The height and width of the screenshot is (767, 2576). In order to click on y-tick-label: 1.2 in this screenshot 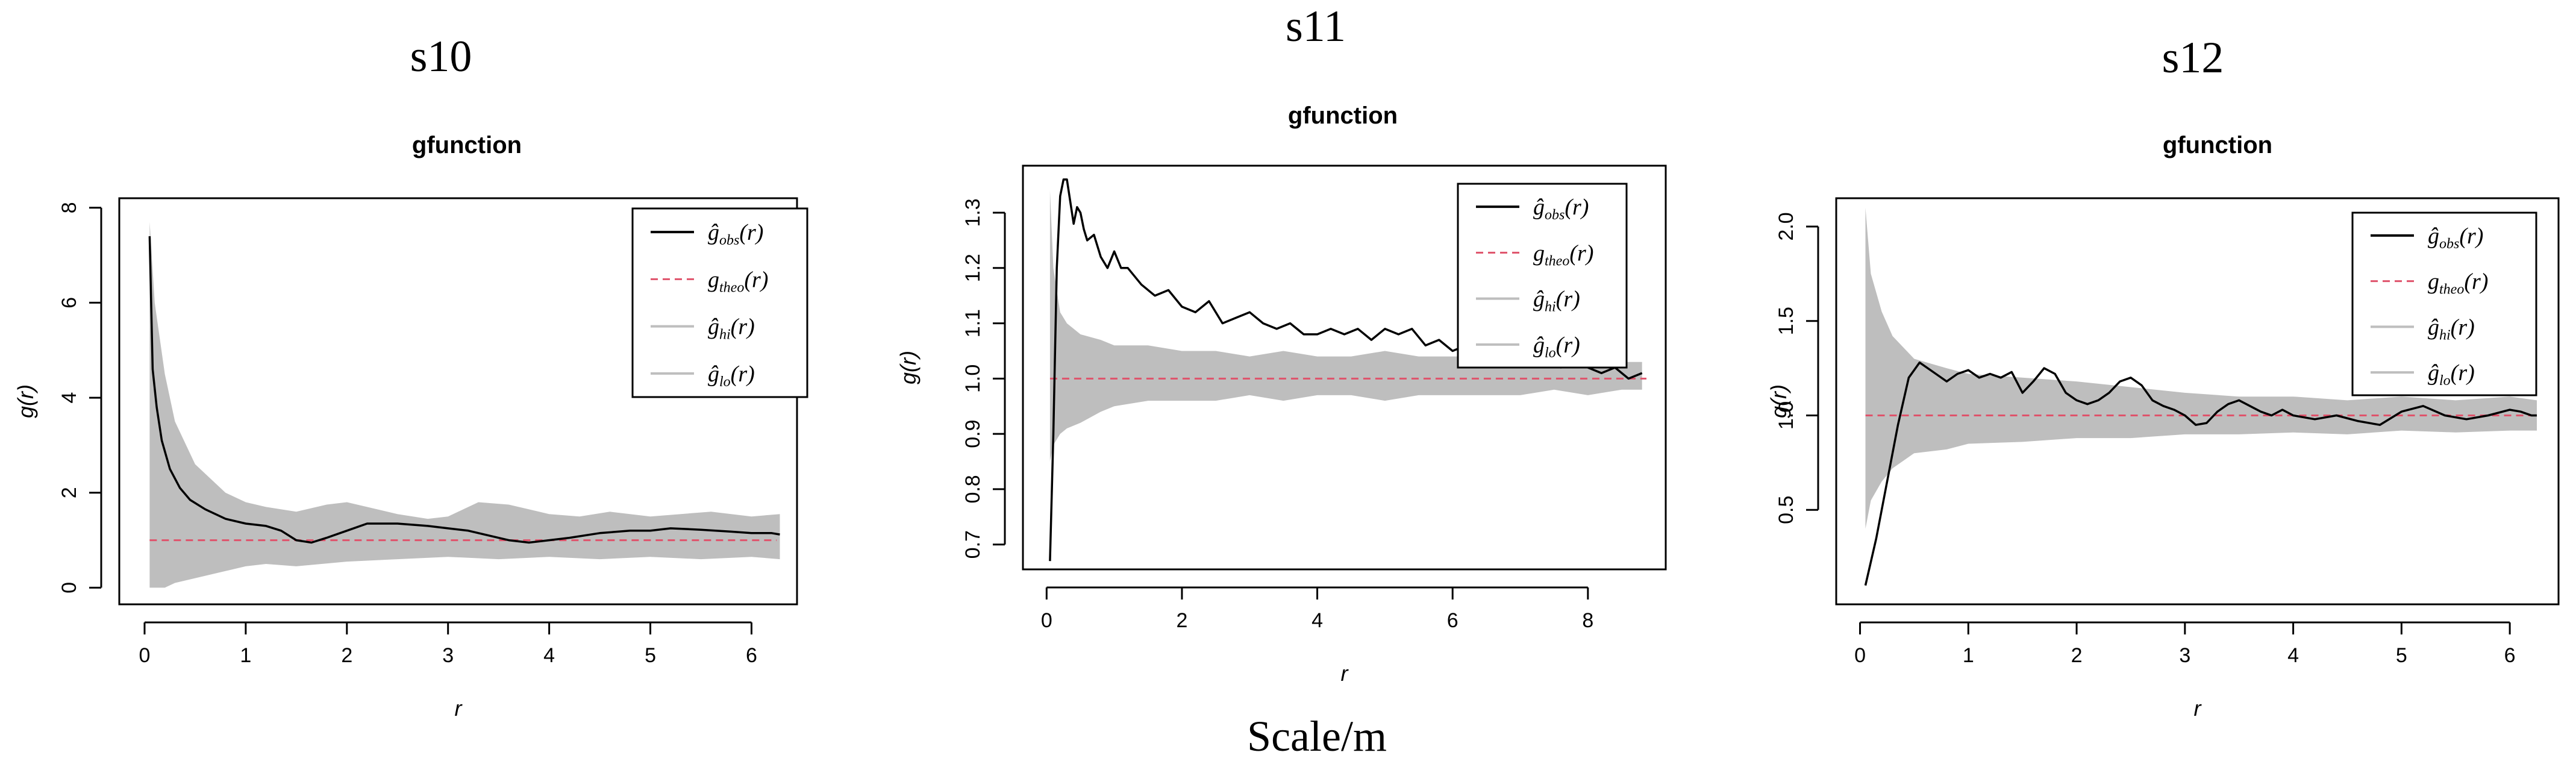, I will do `click(973, 268)`.